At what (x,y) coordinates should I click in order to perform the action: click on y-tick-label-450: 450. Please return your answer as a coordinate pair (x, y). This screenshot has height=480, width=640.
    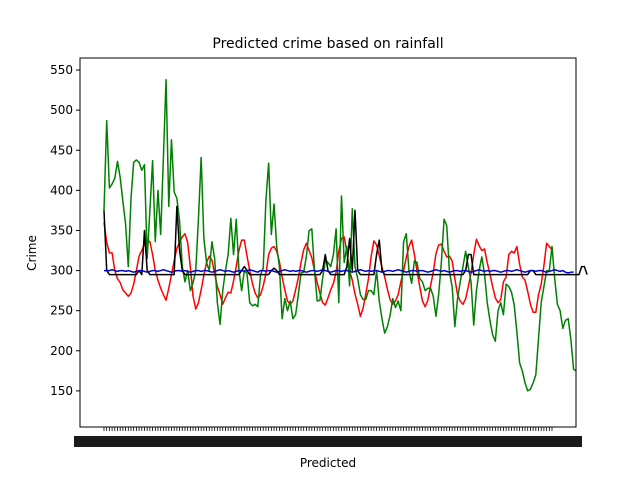
    Looking at the image, I should click on (61, 150).